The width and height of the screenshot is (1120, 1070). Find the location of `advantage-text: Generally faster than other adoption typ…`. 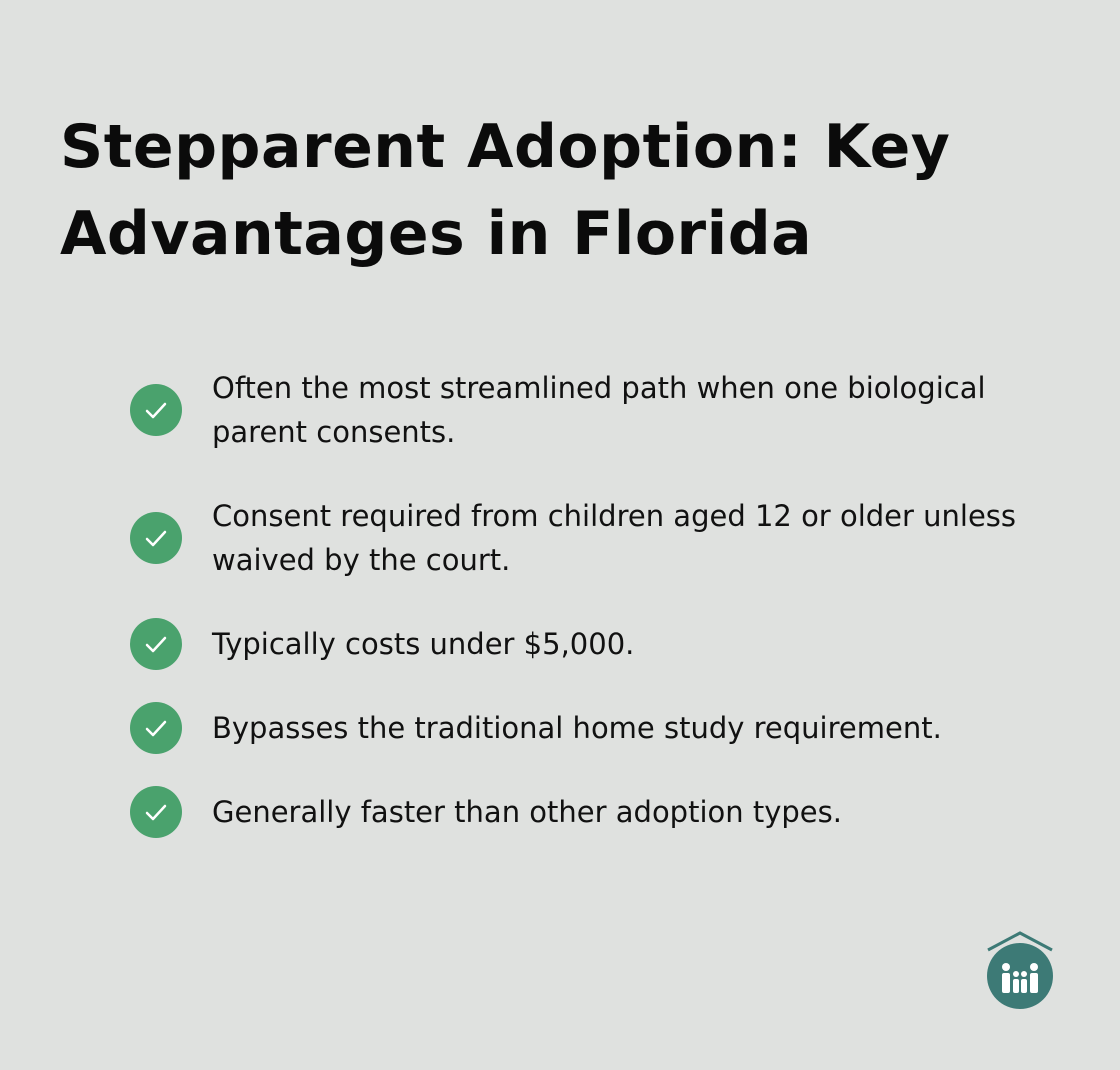

advantage-text: Generally faster than other adoption typ… is located at coordinates (527, 812).